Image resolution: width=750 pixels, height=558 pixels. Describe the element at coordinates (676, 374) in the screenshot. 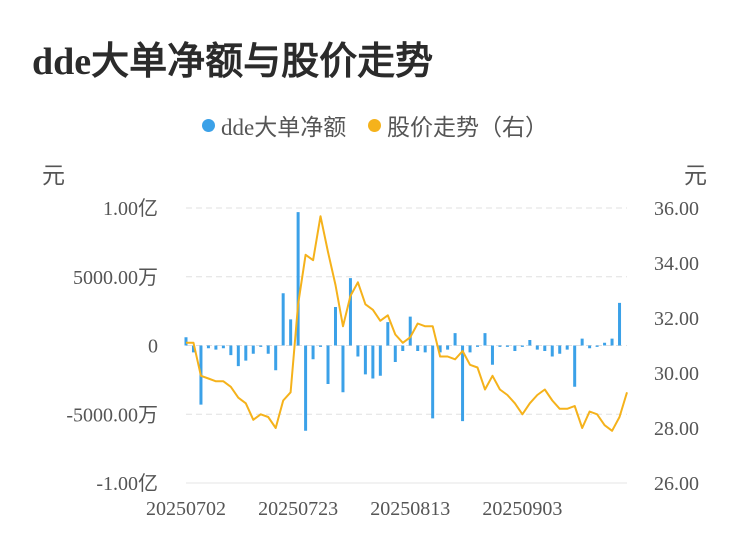

I see `right-tick-label: 30.00` at that location.